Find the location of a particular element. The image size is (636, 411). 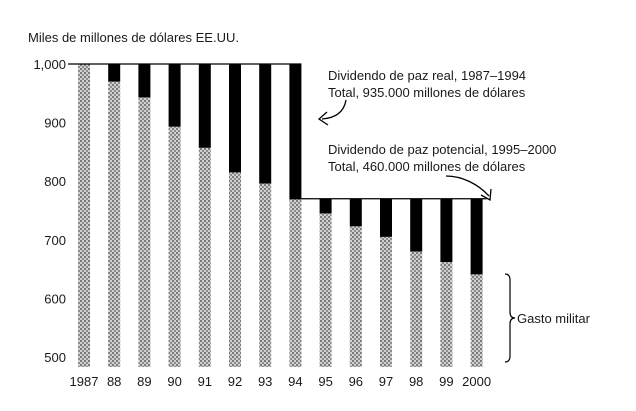

x-tick-label: 88 is located at coordinates (114, 381).